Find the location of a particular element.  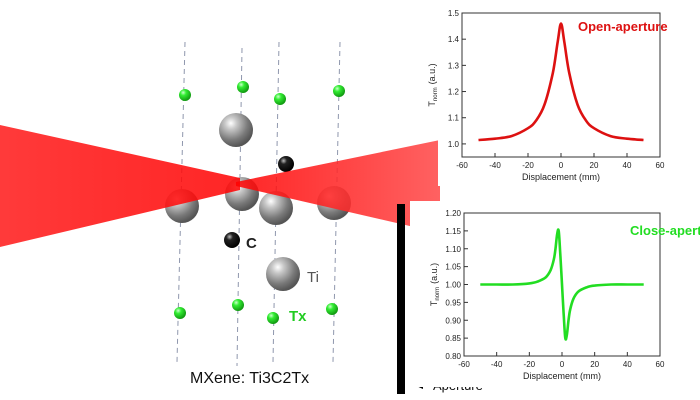

lattice-line is located at coordinates (239, 207).